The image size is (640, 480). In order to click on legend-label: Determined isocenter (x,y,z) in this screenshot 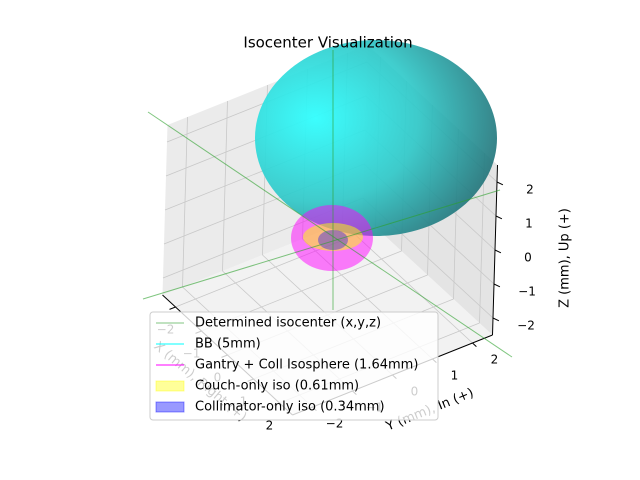, I will do `click(288, 323)`.